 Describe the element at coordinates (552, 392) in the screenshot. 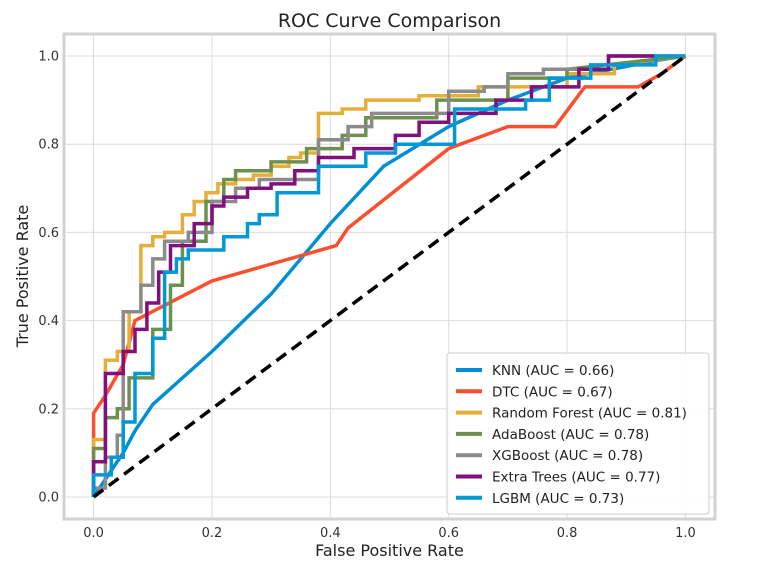

I see `legend-label: DTC (AUC = 0.67)` at that location.